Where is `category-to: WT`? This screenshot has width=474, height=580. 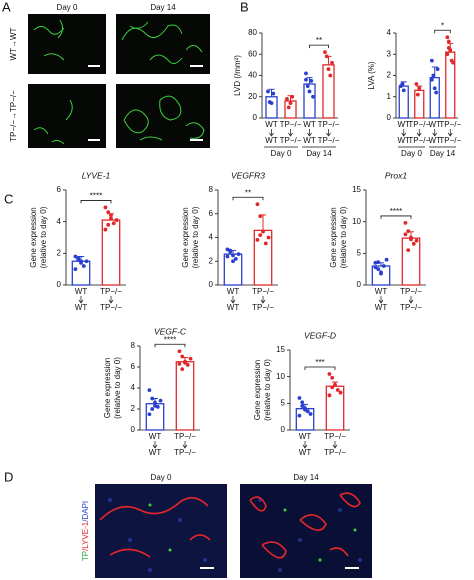
category-to: WT is located at coordinates (381, 307).